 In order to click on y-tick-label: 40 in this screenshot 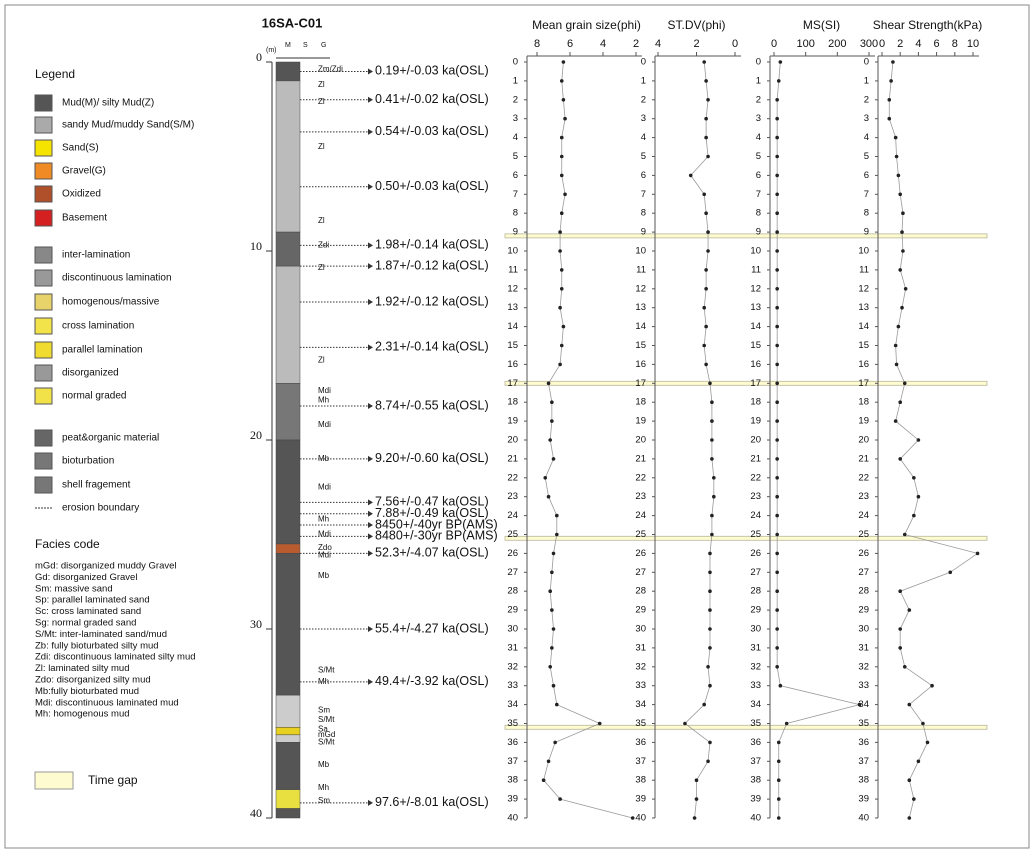, I will do `click(640, 818)`.